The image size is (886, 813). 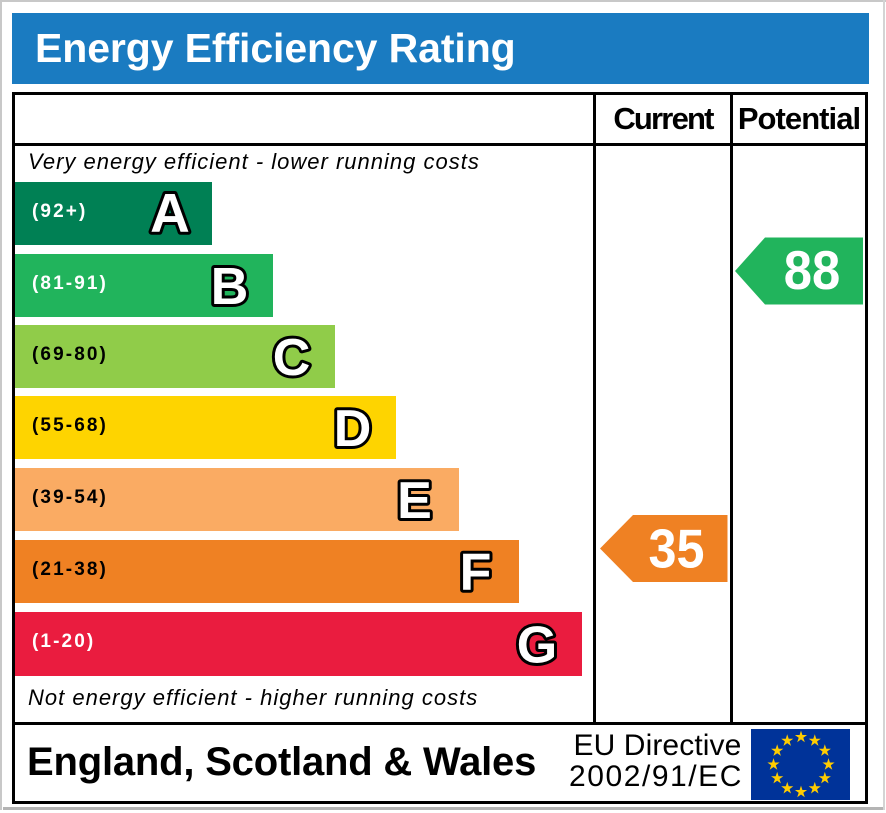 What do you see at coordinates (414, 501) in the screenshot?
I see `svg-text: E` at bounding box center [414, 501].